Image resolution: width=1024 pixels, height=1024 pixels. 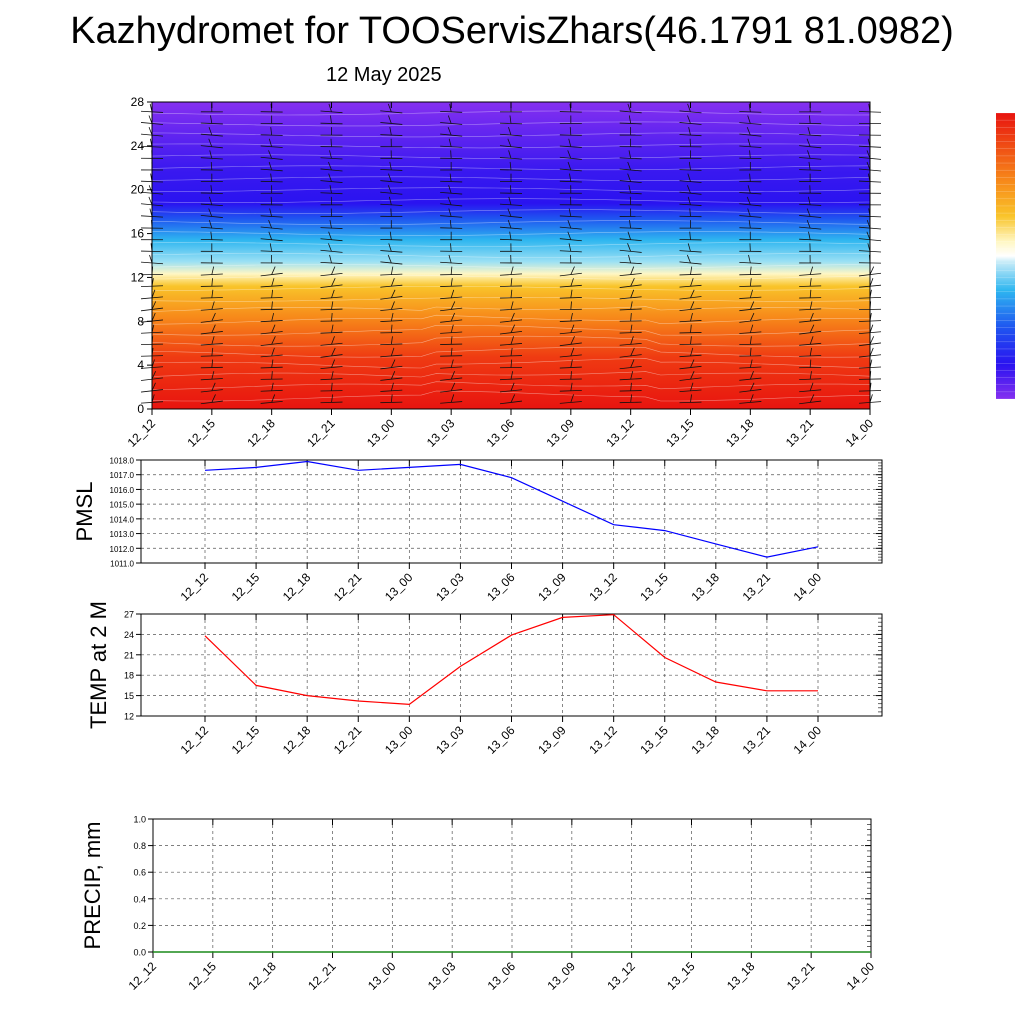 I want to click on y-tick-label: 0.6, so click(x=139, y=873).